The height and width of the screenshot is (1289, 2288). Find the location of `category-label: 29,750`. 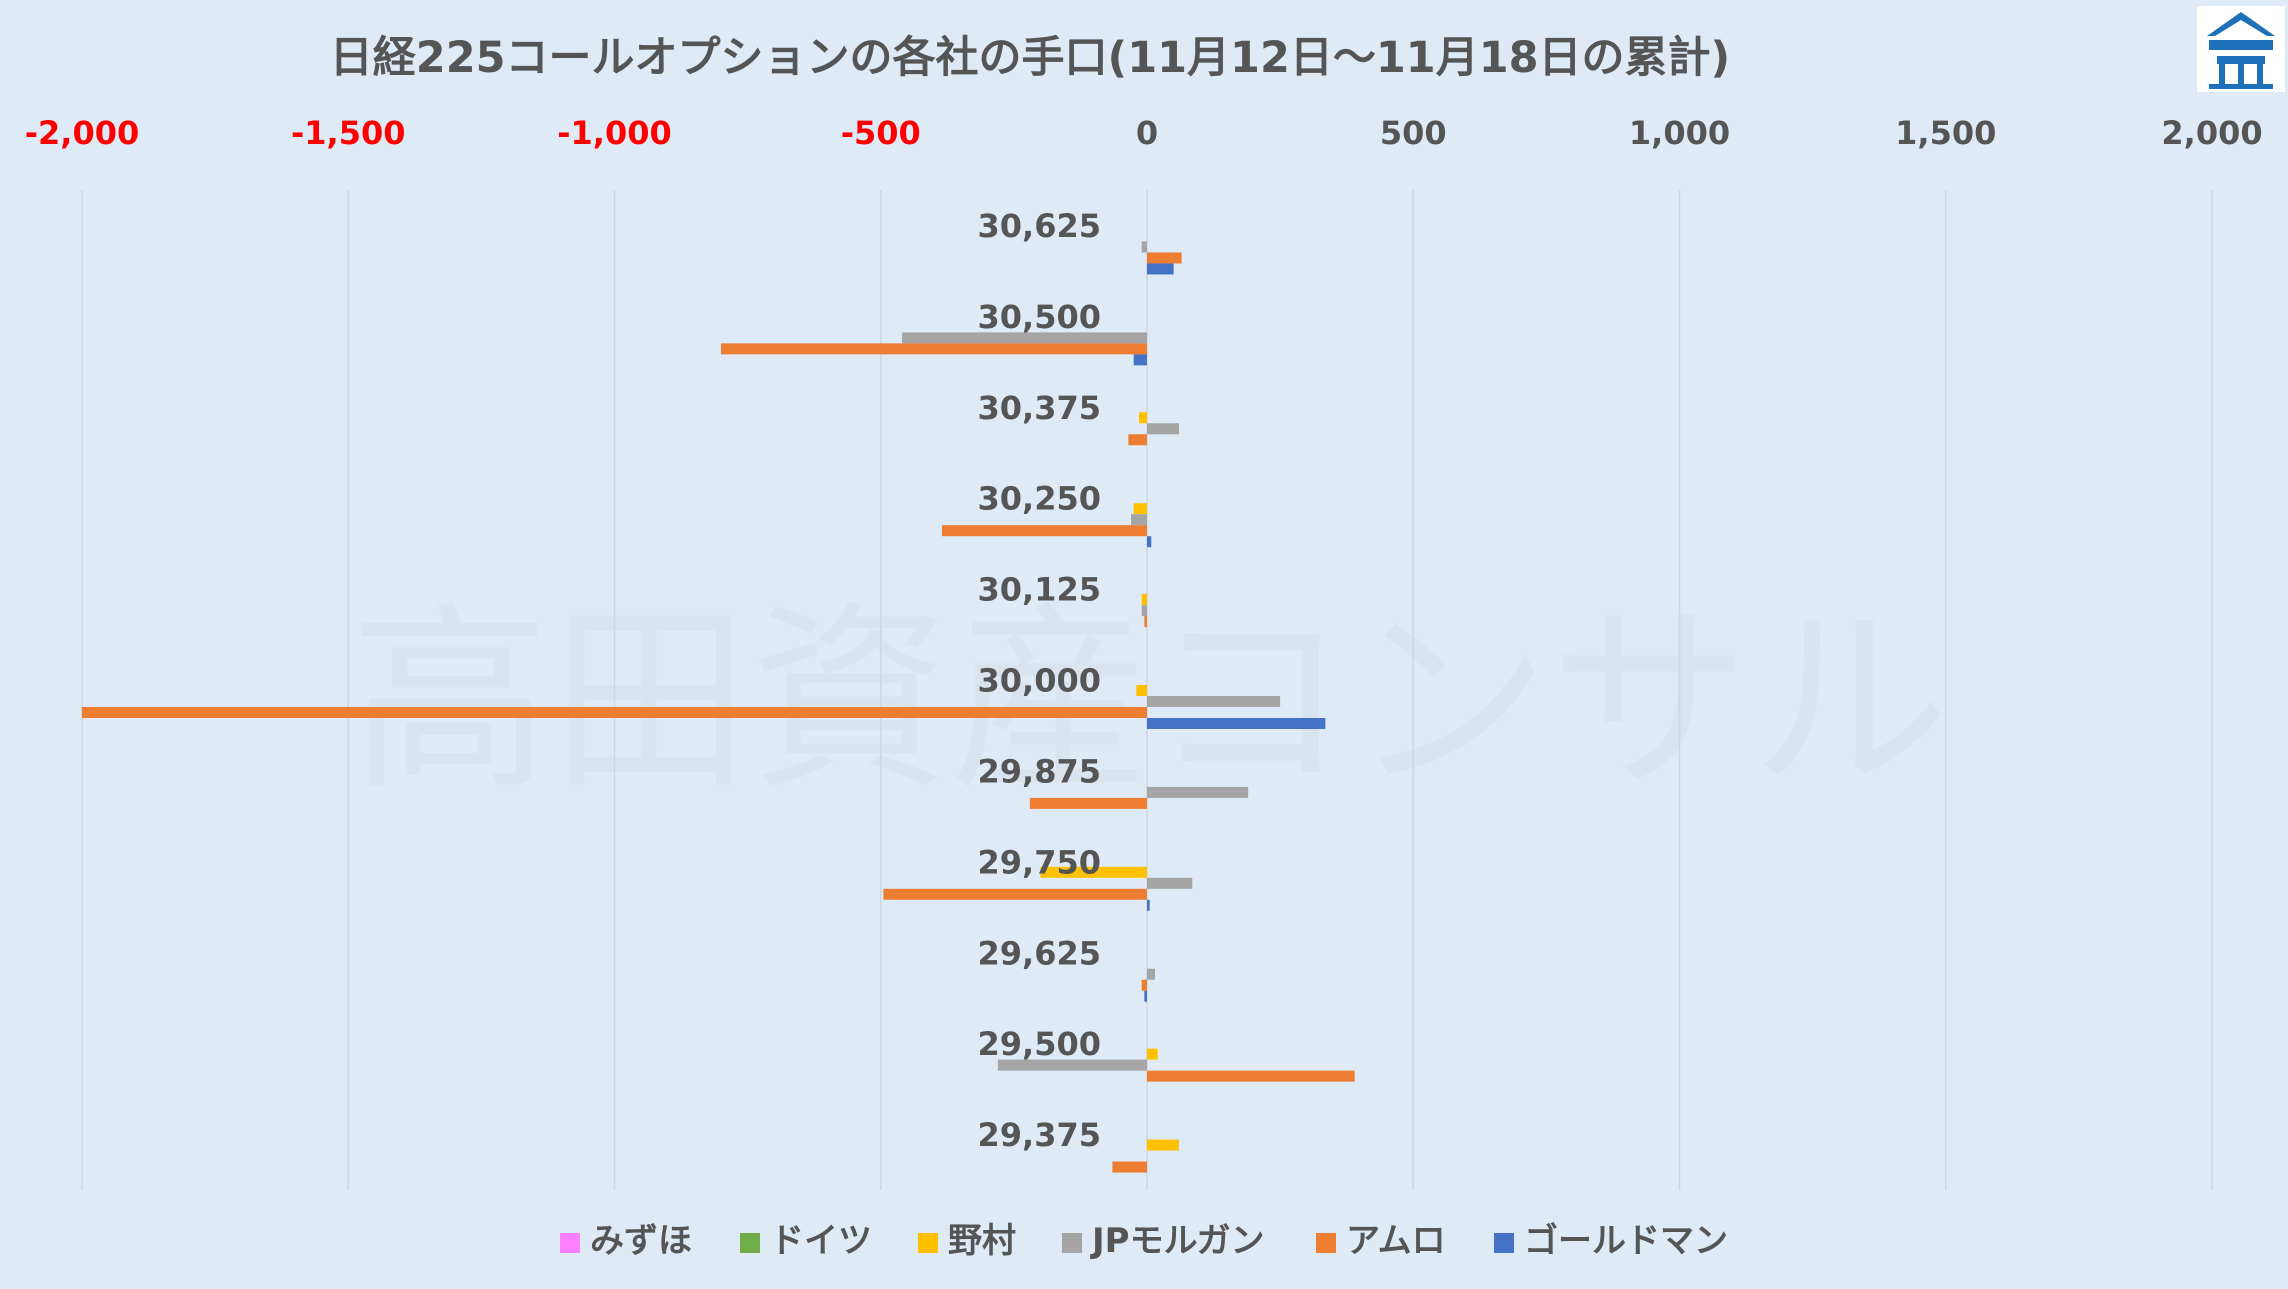

category-label: 29,750 is located at coordinates (1039, 862).